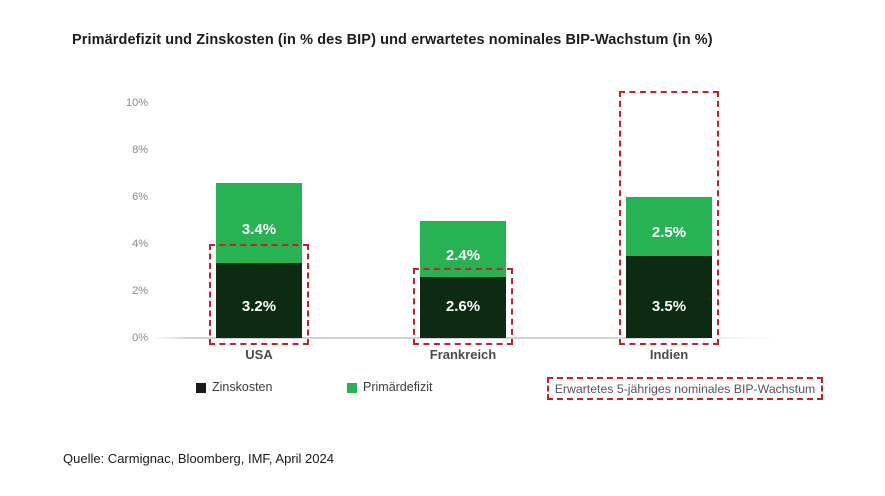 The width and height of the screenshot is (885, 496). I want to click on y-axis-tick-label: 6%, so click(140, 197).